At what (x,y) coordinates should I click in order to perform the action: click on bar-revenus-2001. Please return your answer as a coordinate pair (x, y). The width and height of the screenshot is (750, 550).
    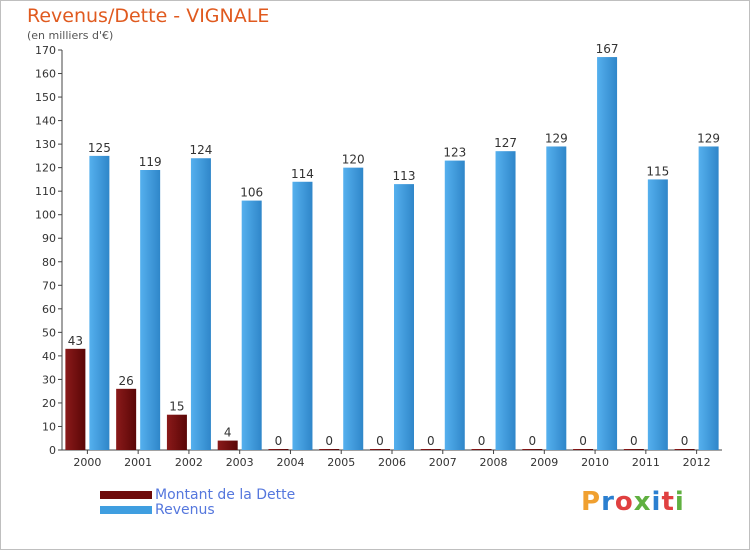
    Looking at the image, I should click on (150, 310).